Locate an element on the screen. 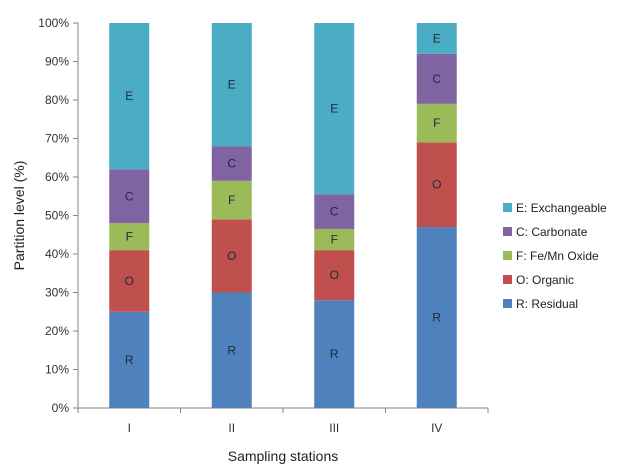 The image size is (633, 467). y-tick-label: 50% is located at coordinates (57, 216).